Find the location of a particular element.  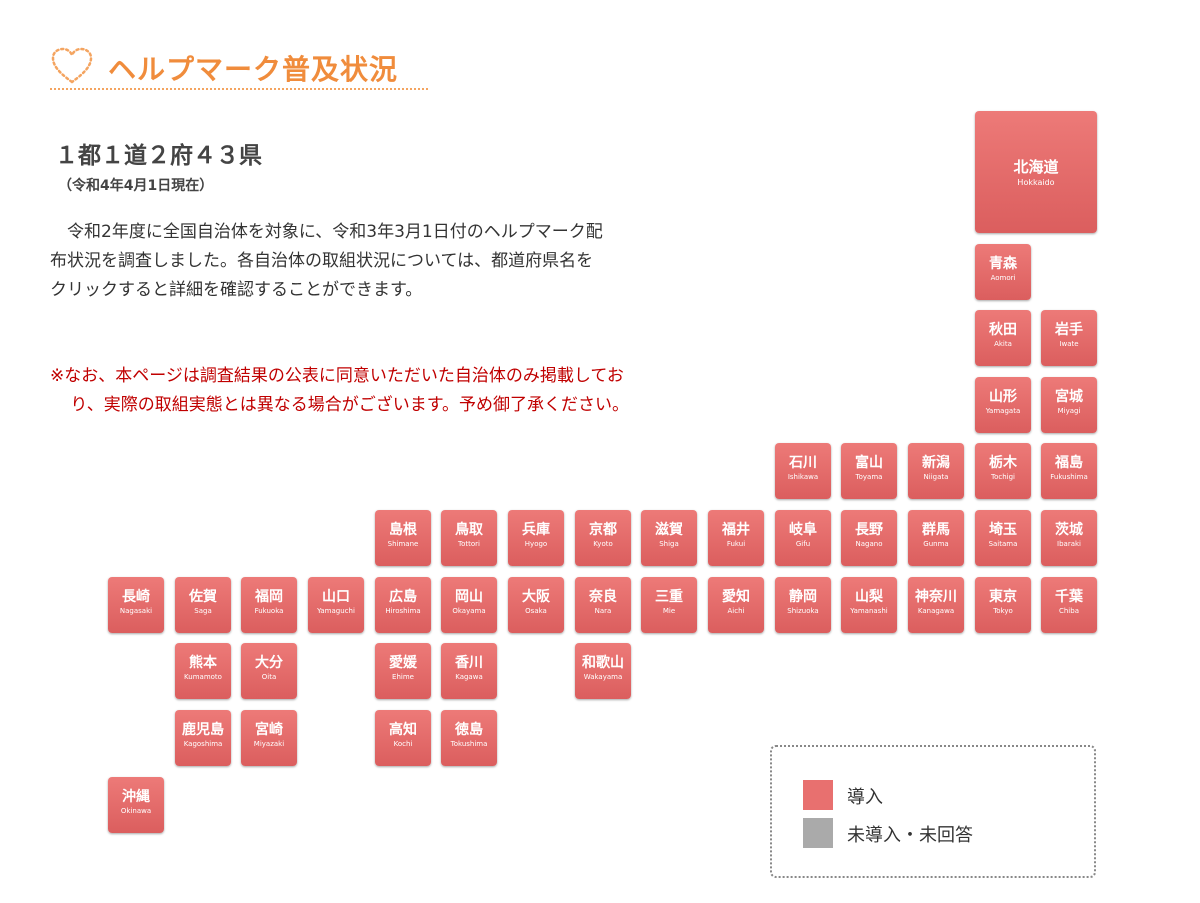

prefecture-name-en: Chiba is located at coordinates (1068, 611).